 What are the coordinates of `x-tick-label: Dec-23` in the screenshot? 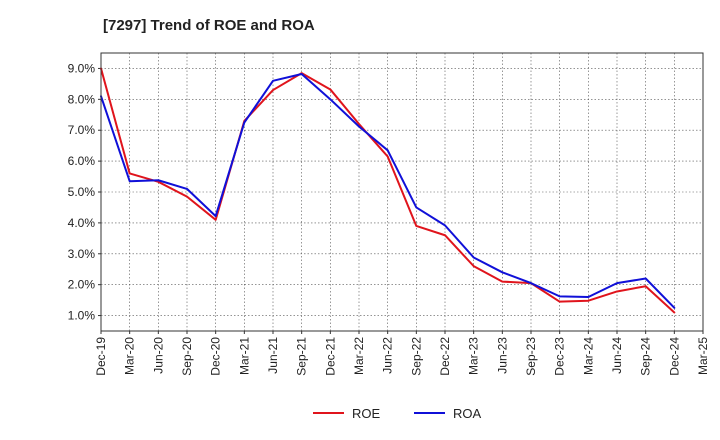 It's located at (560, 356).